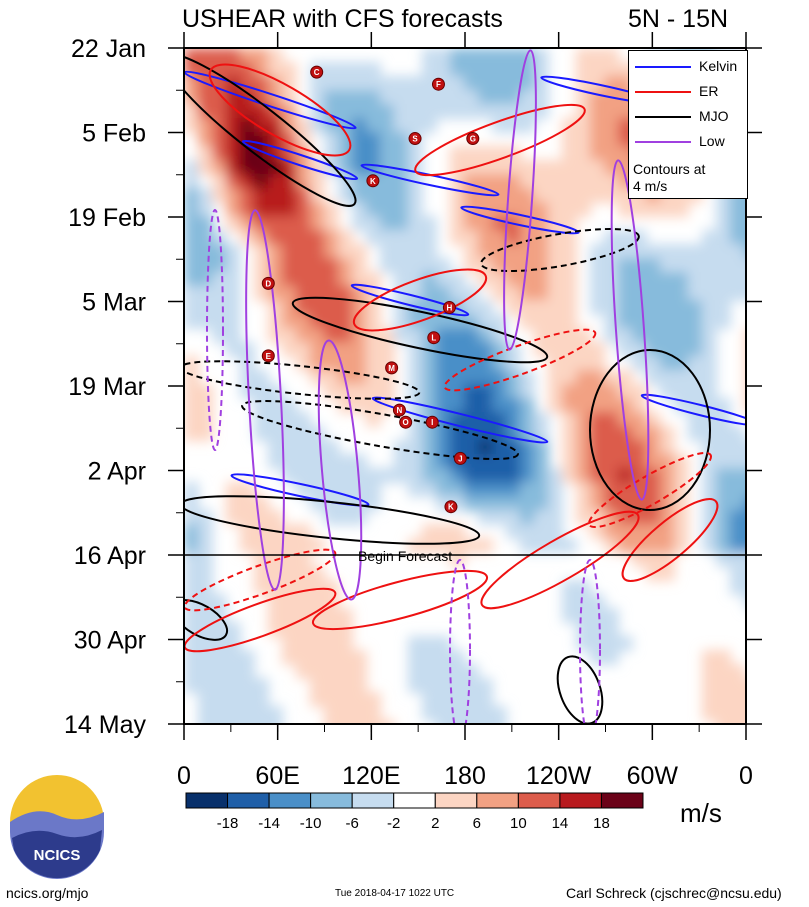 The width and height of the screenshot is (809, 907). I want to click on legend-label-mjo: MJO, so click(714, 116).